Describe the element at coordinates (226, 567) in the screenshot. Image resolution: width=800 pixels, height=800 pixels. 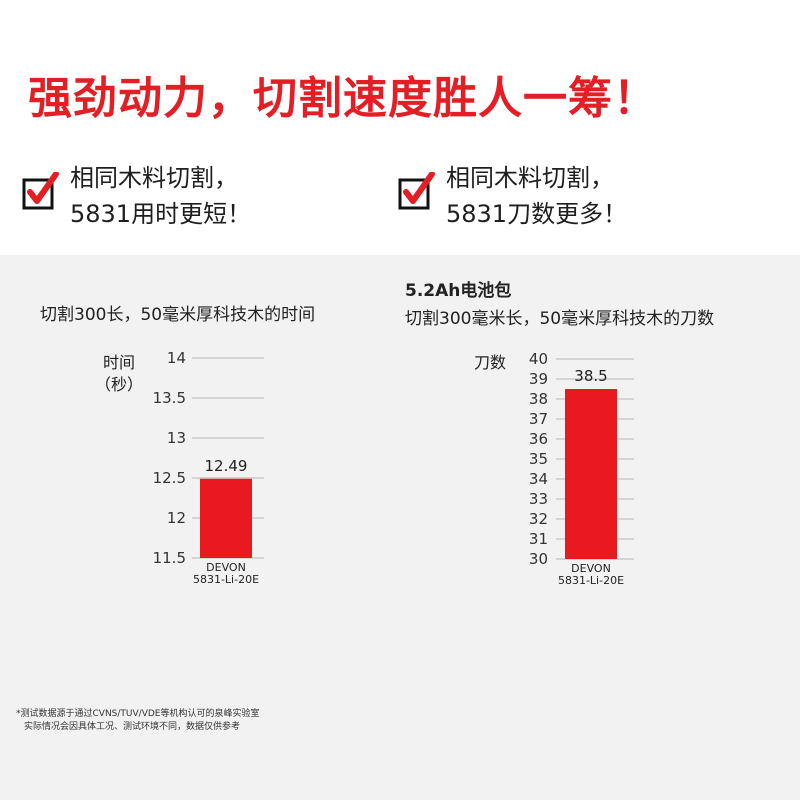
I see `chart1-category-label: DEVON` at that location.